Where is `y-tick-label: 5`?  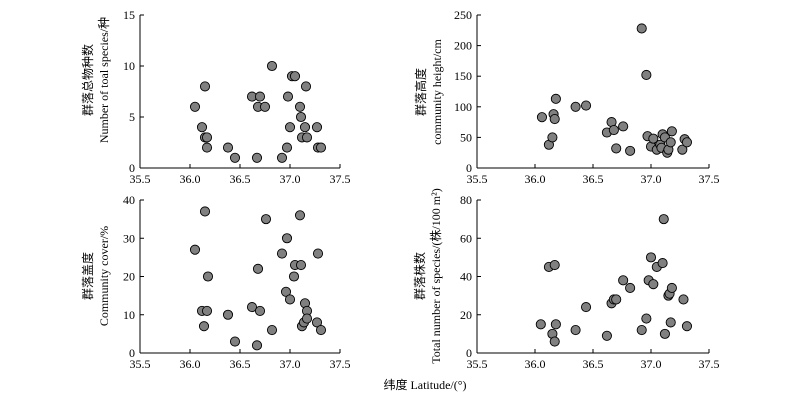
y-tick-label: 5 is located at coordinates (132, 117).